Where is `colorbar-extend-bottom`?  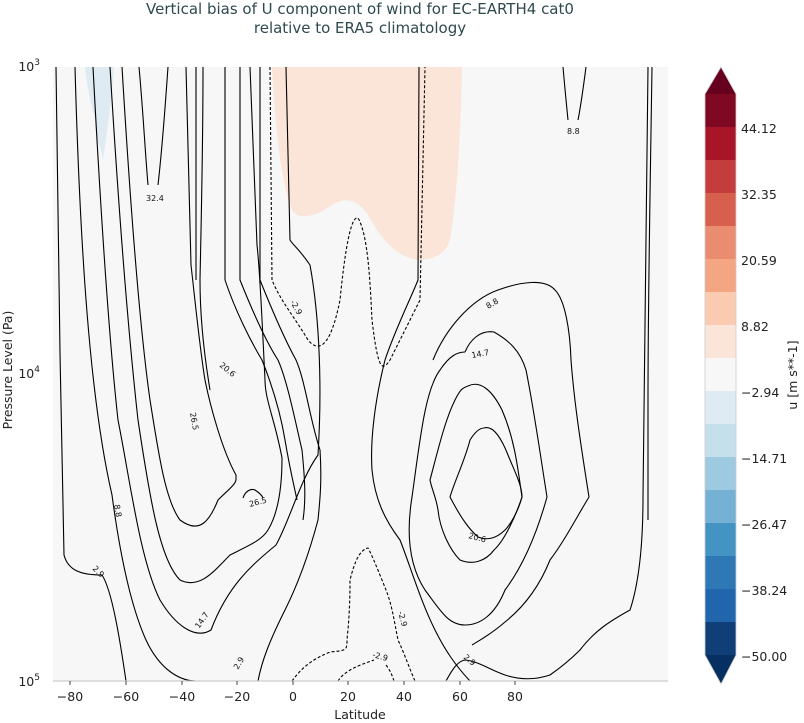
colorbar-extend-bottom is located at coordinates (720, 669).